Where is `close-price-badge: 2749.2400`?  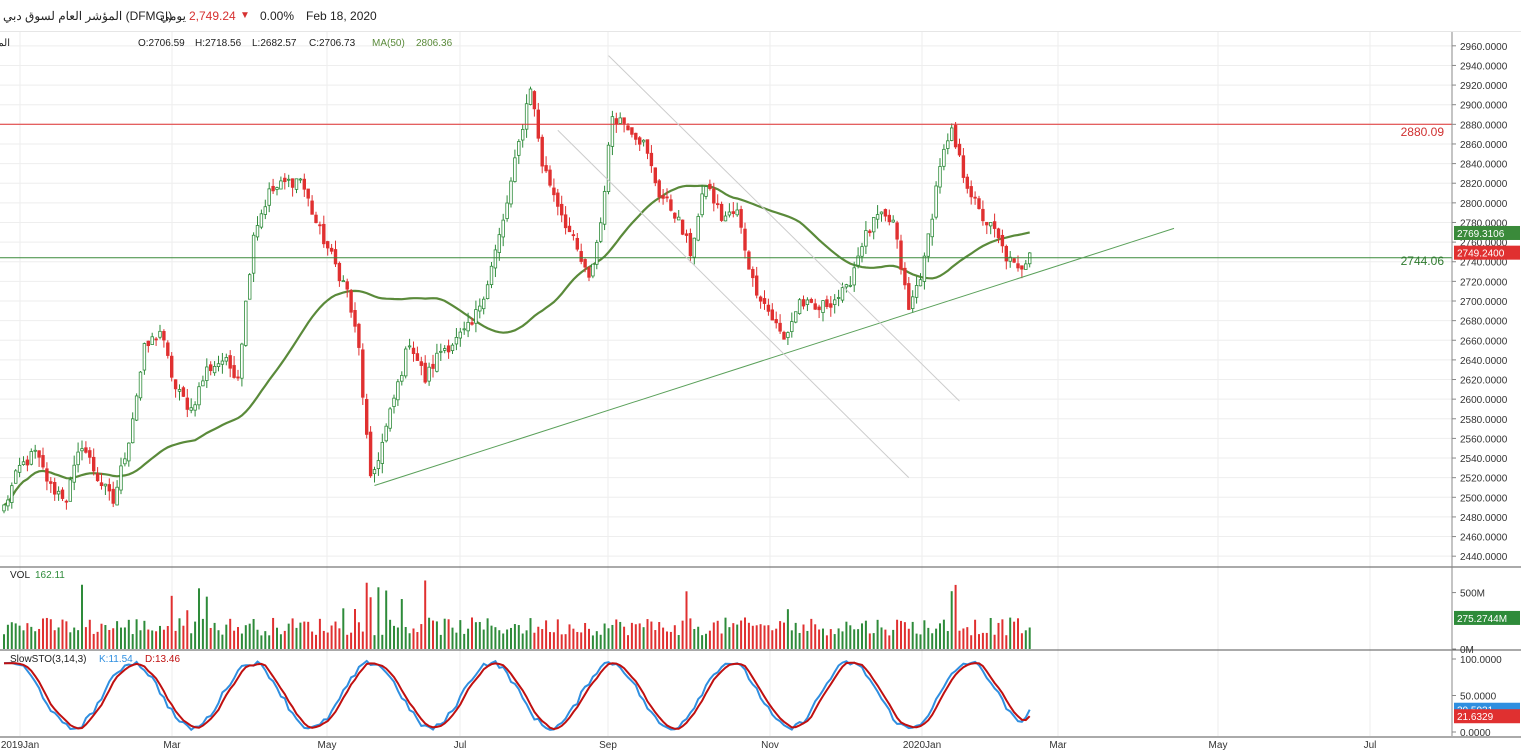 close-price-badge: 2749.2400 is located at coordinates (1487, 252).